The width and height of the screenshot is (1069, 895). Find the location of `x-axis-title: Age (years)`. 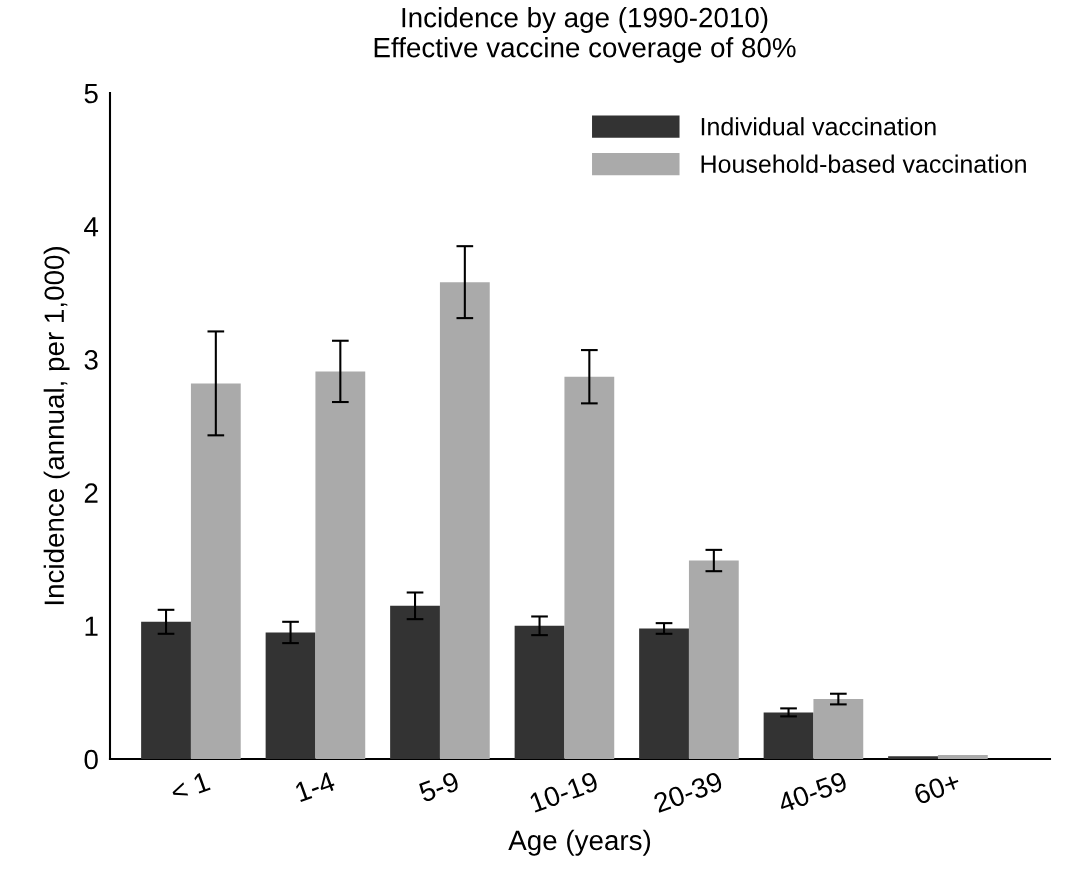

x-axis-title: Age (years) is located at coordinates (579, 842).